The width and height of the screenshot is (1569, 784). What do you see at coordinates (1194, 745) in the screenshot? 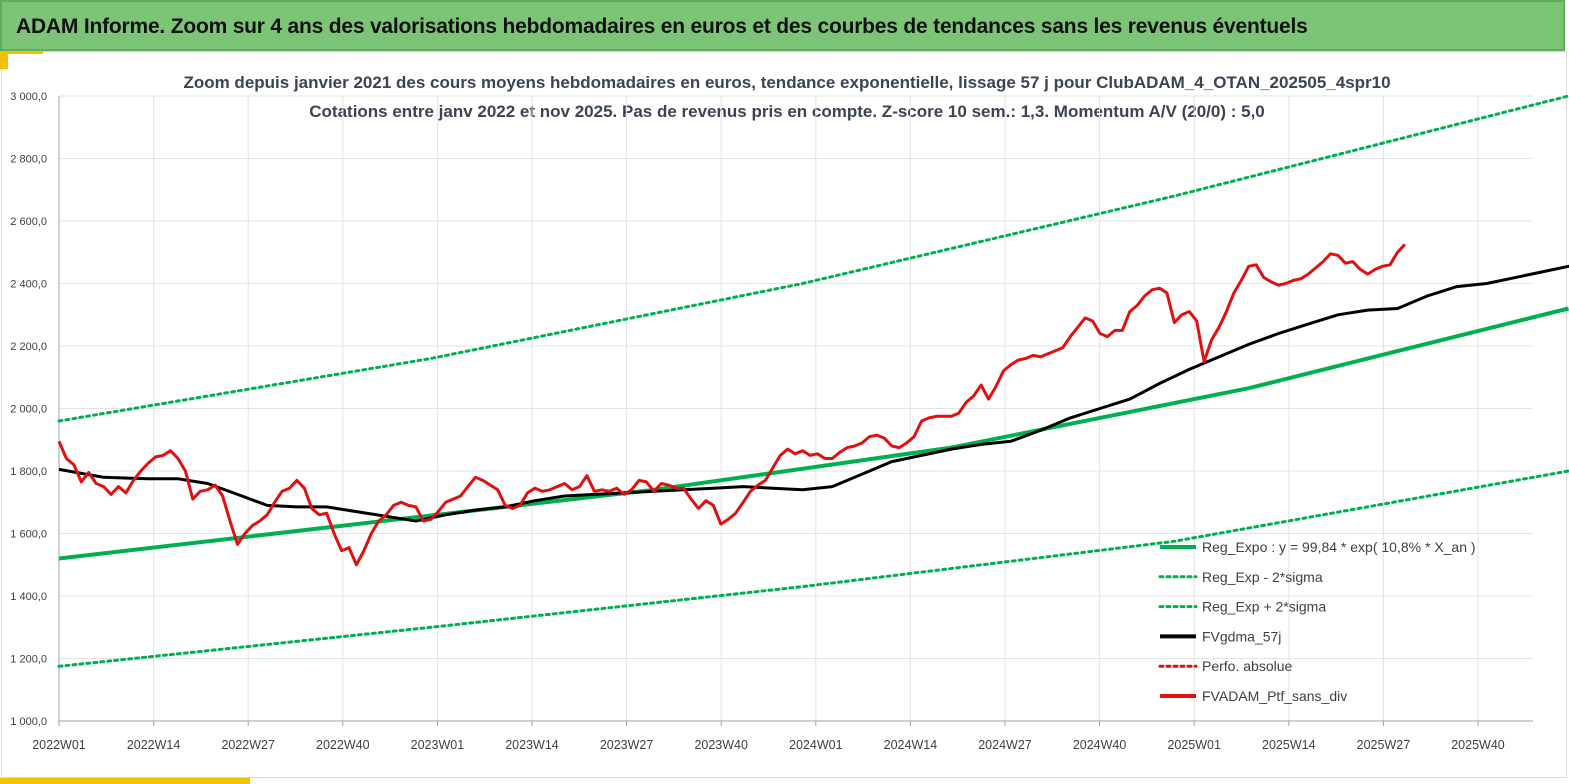
I see `x-tick-label: 2025W01` at bounding box center [1194, 745].